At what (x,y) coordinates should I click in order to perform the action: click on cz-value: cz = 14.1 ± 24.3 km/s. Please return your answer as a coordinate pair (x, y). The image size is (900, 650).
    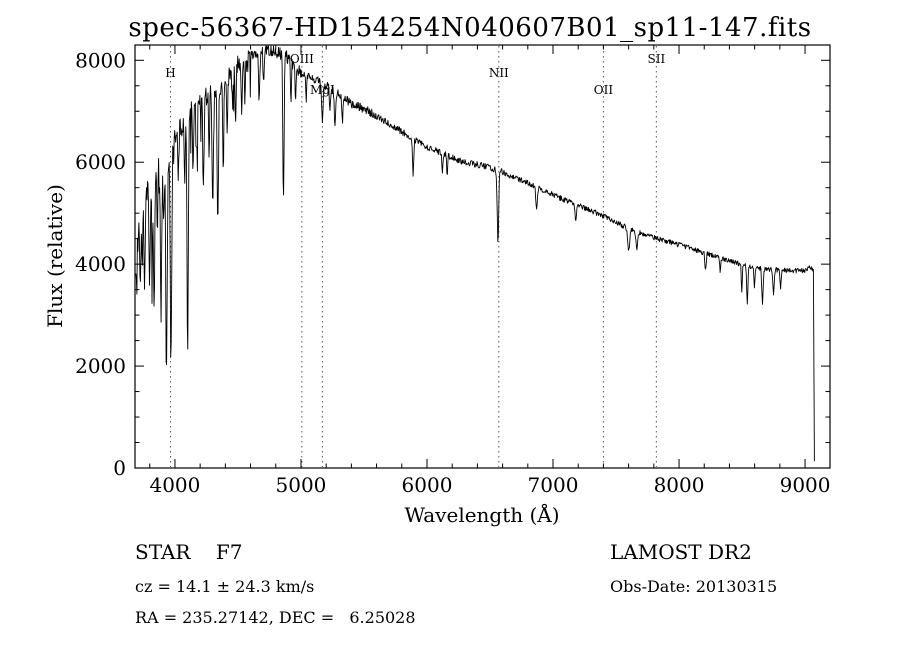
    Looking at the image, I should click on (225, 586).